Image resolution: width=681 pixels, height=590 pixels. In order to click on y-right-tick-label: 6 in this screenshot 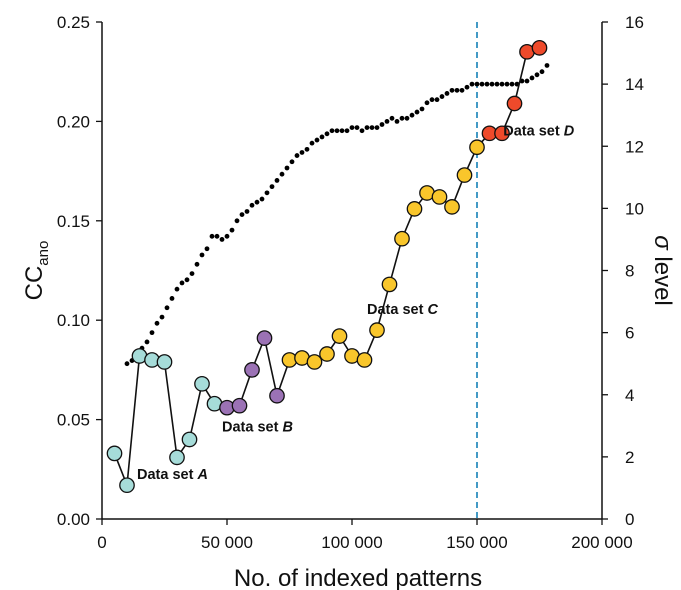, I will do `click(629, 333)`.